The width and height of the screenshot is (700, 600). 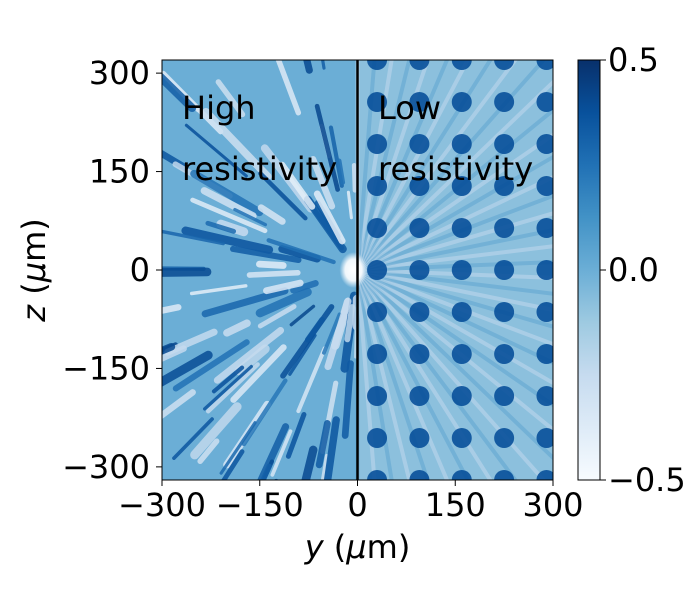 What do you see at coordinates (647, 480) in the screenshot?
I see `colorbar-tick-label: −0.5` at bounding box center [647, 480].